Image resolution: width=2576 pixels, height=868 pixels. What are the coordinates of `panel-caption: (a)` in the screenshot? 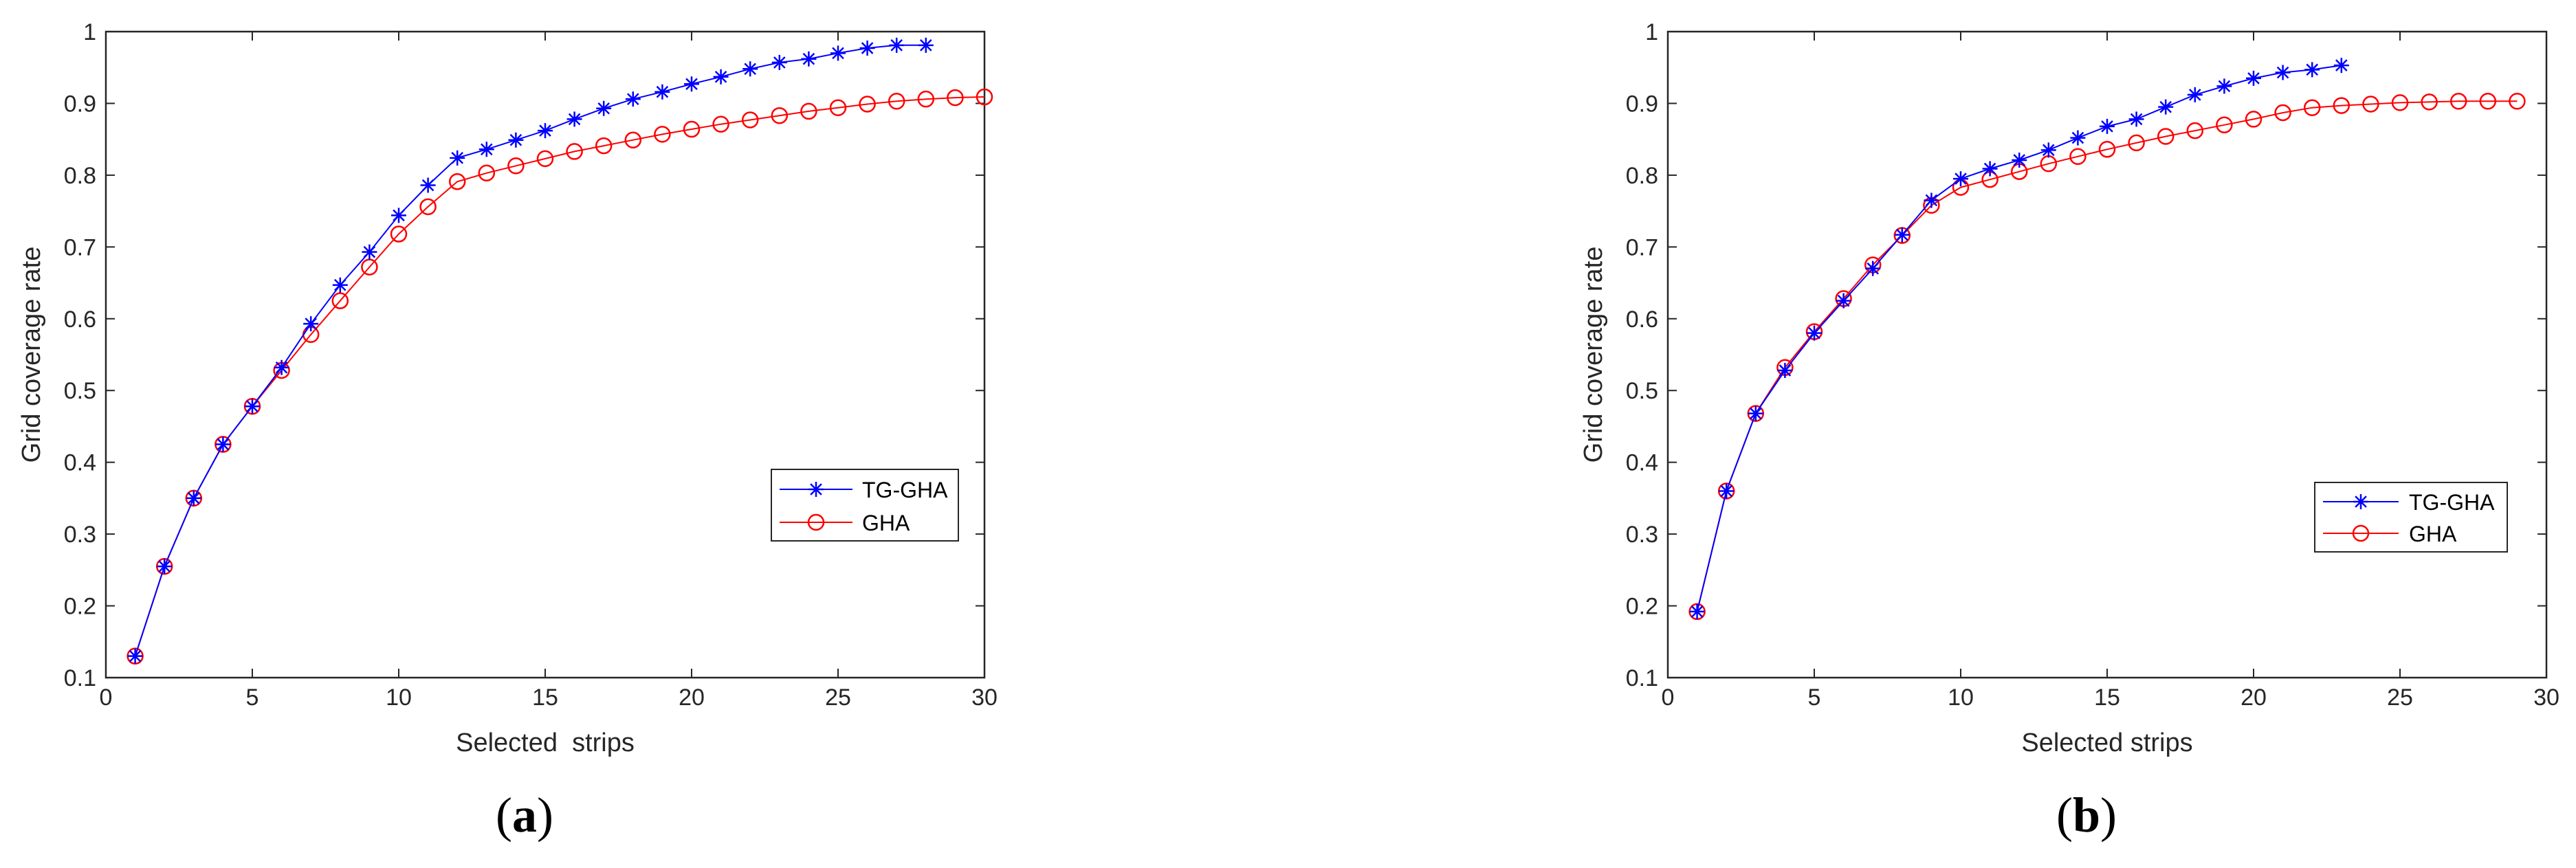 It's located at (524, 815).